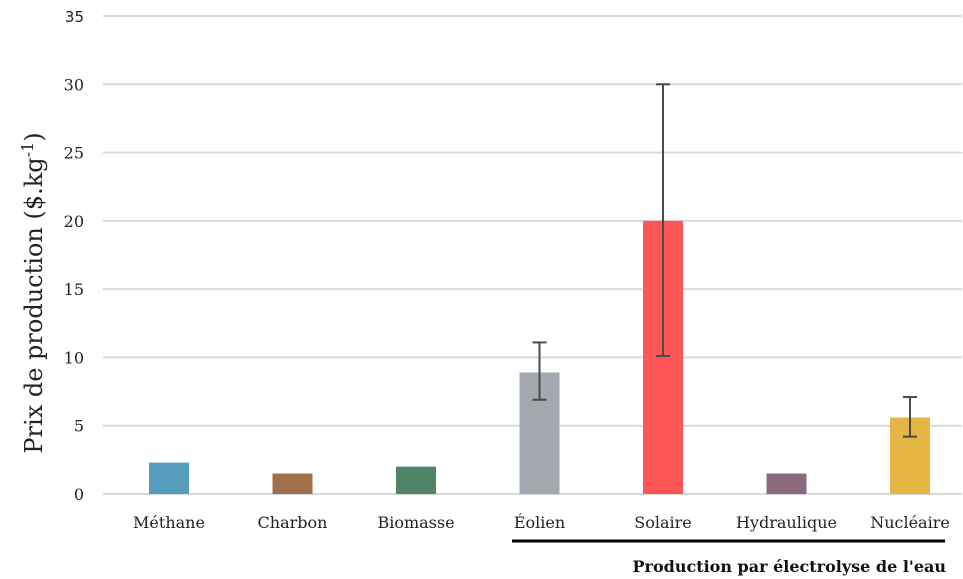  Describe the element at coordinates (79, 494) in the screenshot. I see `y-tick-label: 0` at that location.